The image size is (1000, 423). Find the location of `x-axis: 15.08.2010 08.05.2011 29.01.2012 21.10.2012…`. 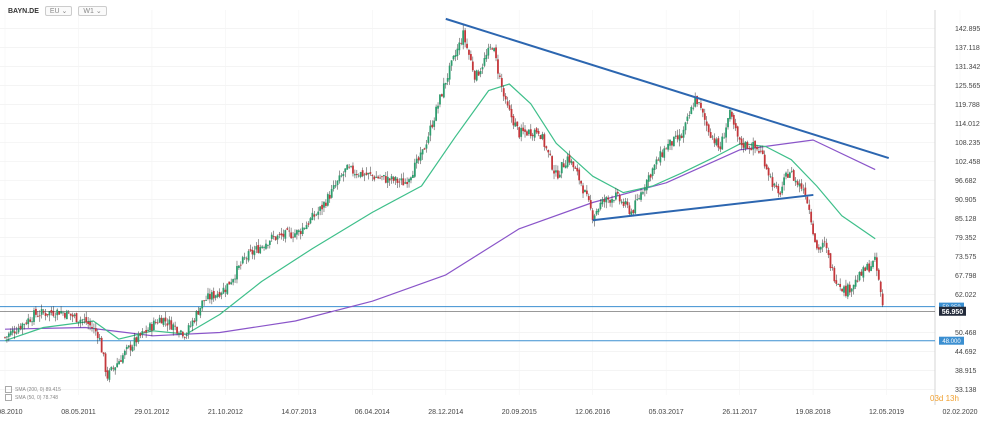

x-axis: 15.08.2010 08.05.2011 29.01.2012 21.10.2012… is located at coordinates (489, 412).